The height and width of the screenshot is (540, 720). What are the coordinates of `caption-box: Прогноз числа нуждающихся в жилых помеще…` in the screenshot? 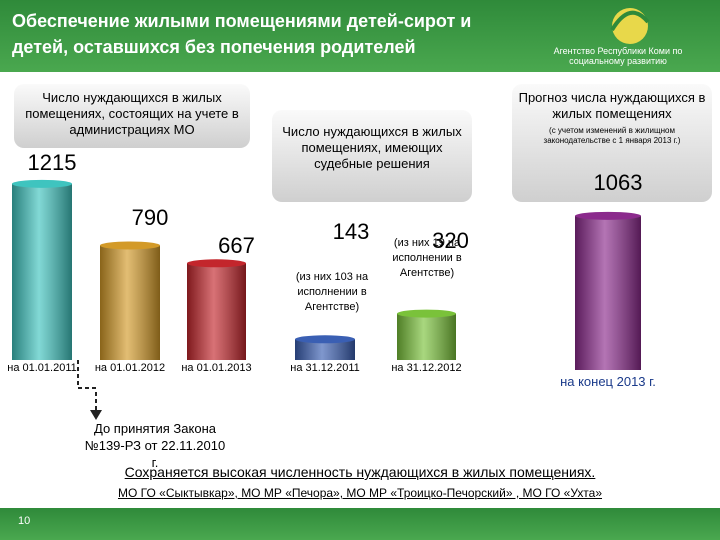 It's located at (612, 143).